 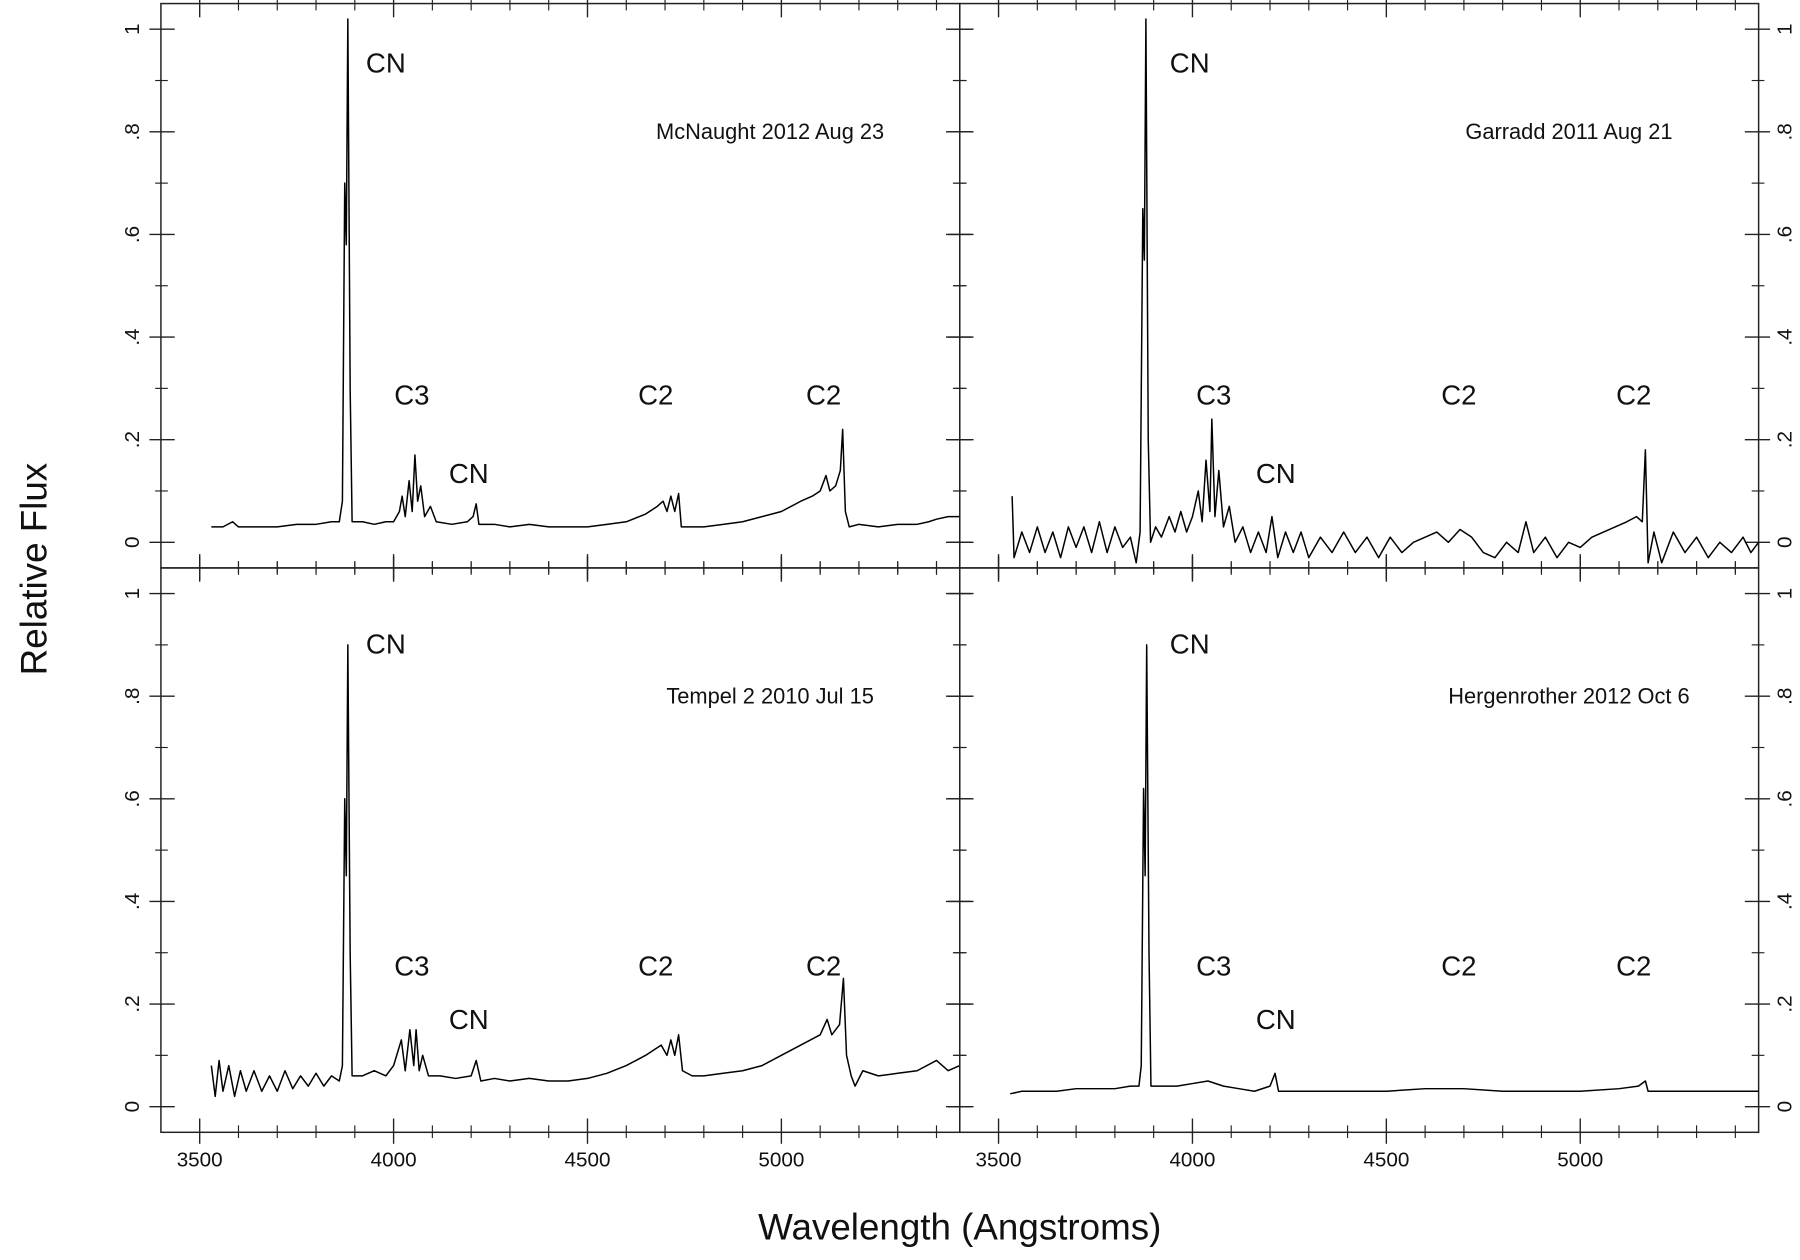 I want to click on x-axis-label: Wavelength (Angstroms), so click(x=959, y=1227).